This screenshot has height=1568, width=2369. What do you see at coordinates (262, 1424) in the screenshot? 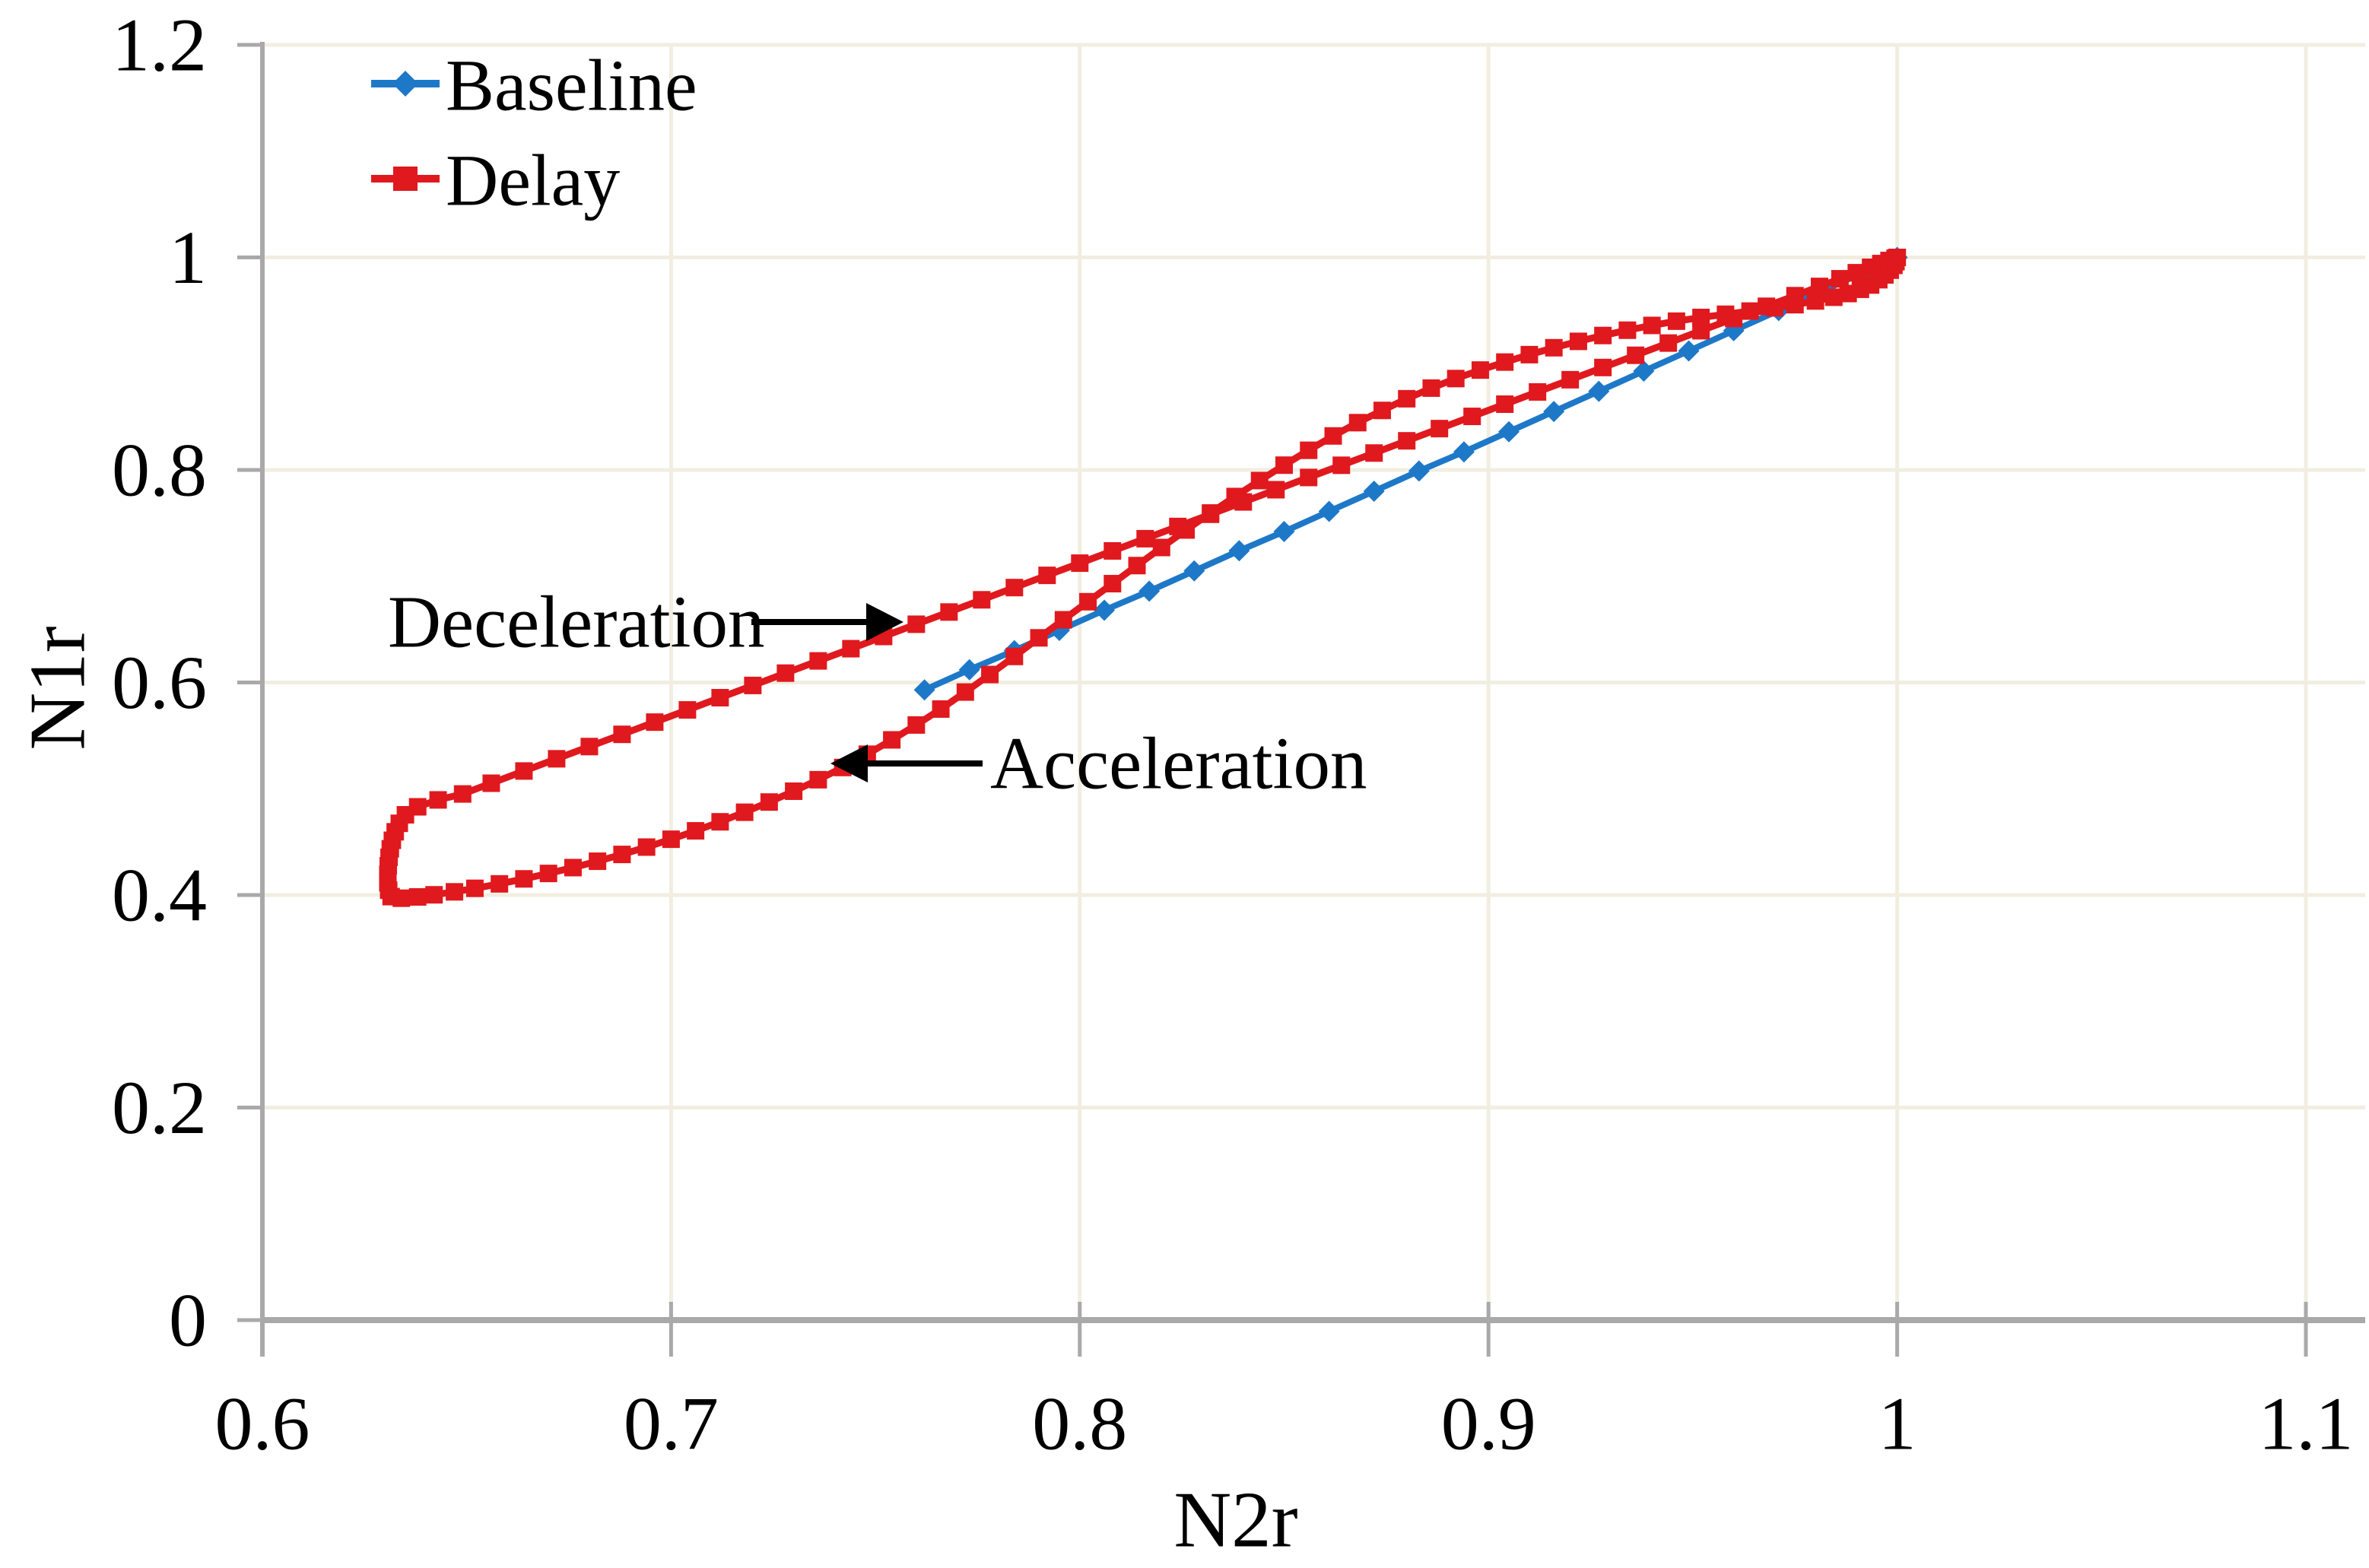
I see `x-tick-label: 0.6` at bounding box center [262, 1424].